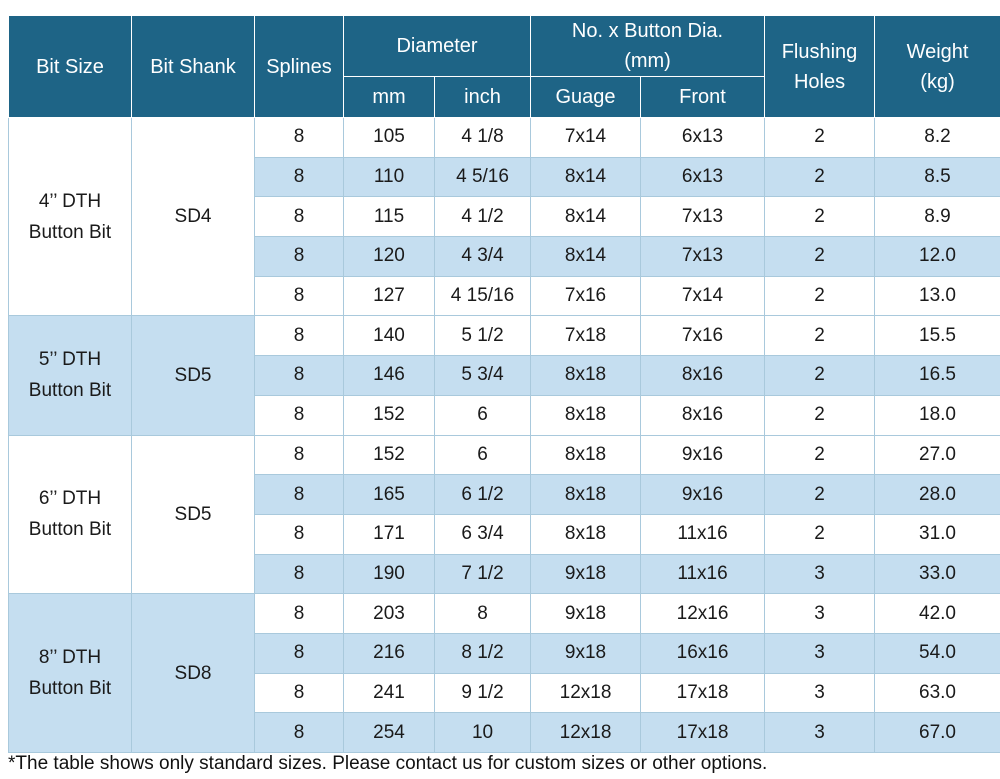  Describe the element at coordinates (482, 494) in the screenshot. I see `cell-diameter-inch: 6 1/2` at that location.